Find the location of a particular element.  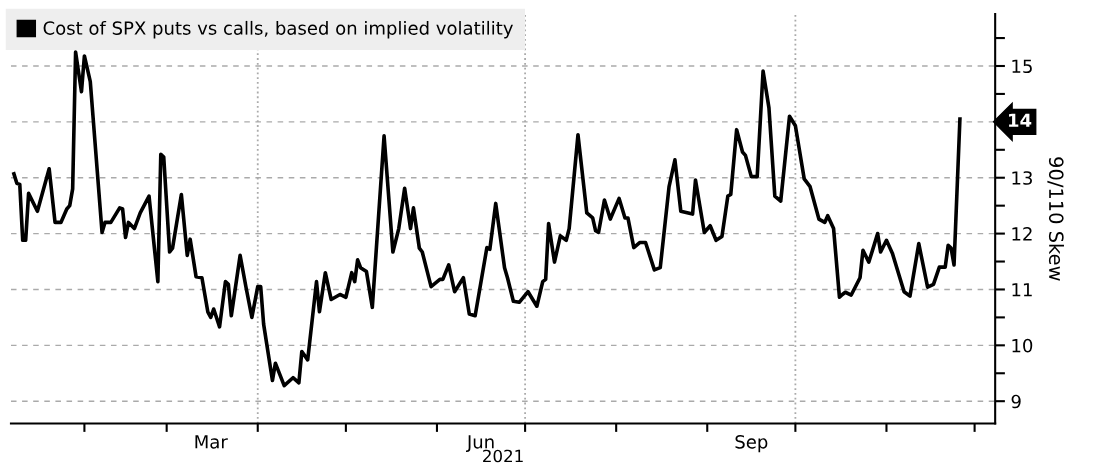

y-tick-label: 11 is located at coordinates (1022, 290).